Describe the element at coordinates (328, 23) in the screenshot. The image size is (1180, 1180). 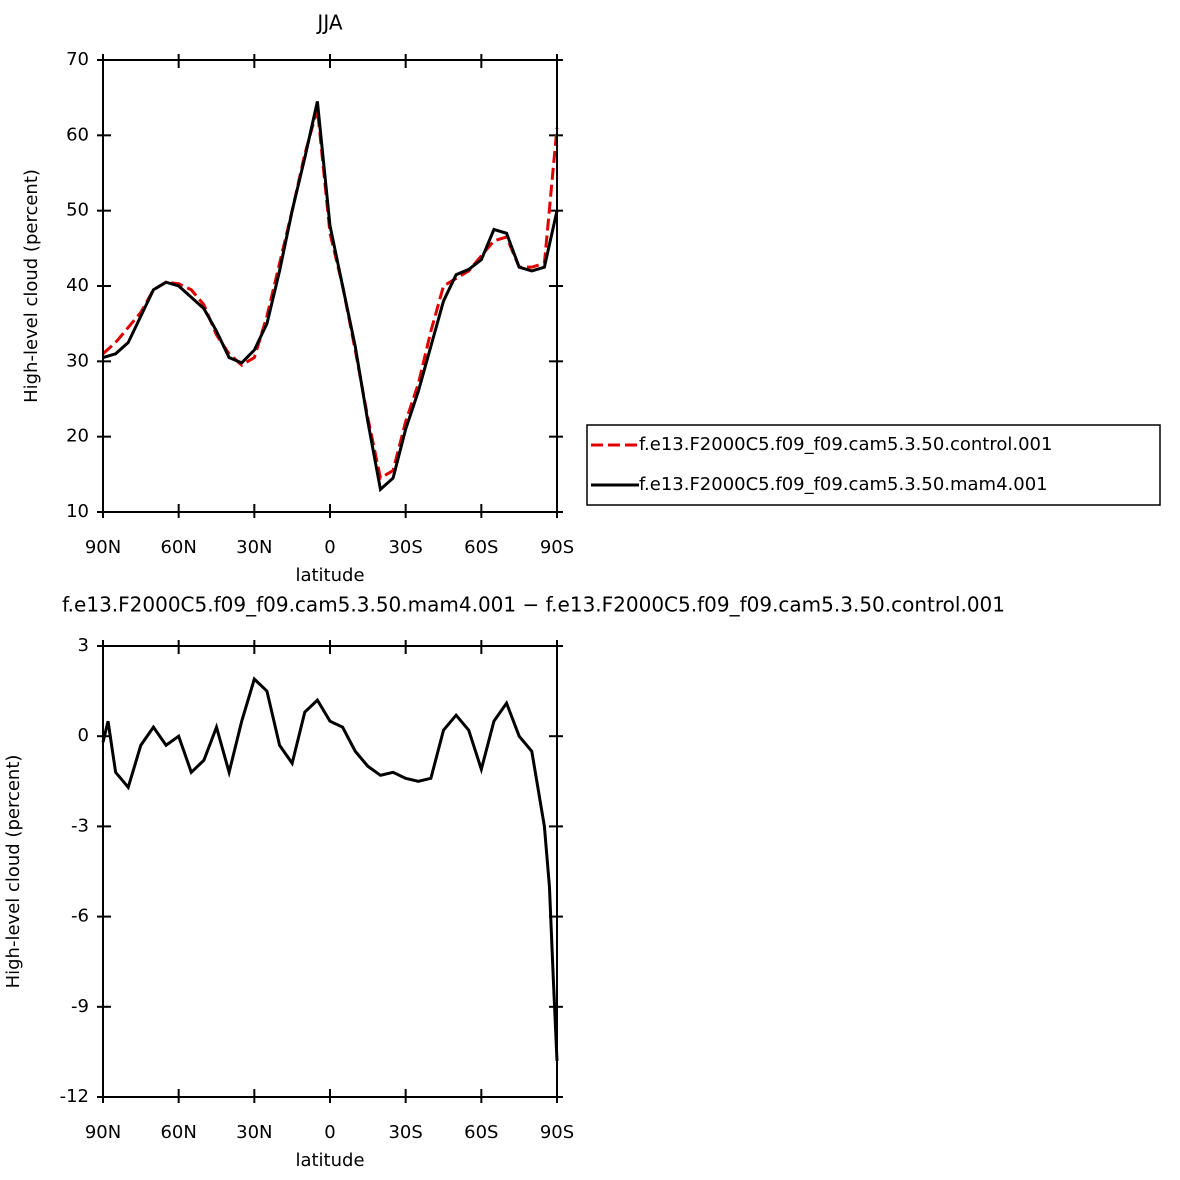
I see `chart-title: JJA` at that location.